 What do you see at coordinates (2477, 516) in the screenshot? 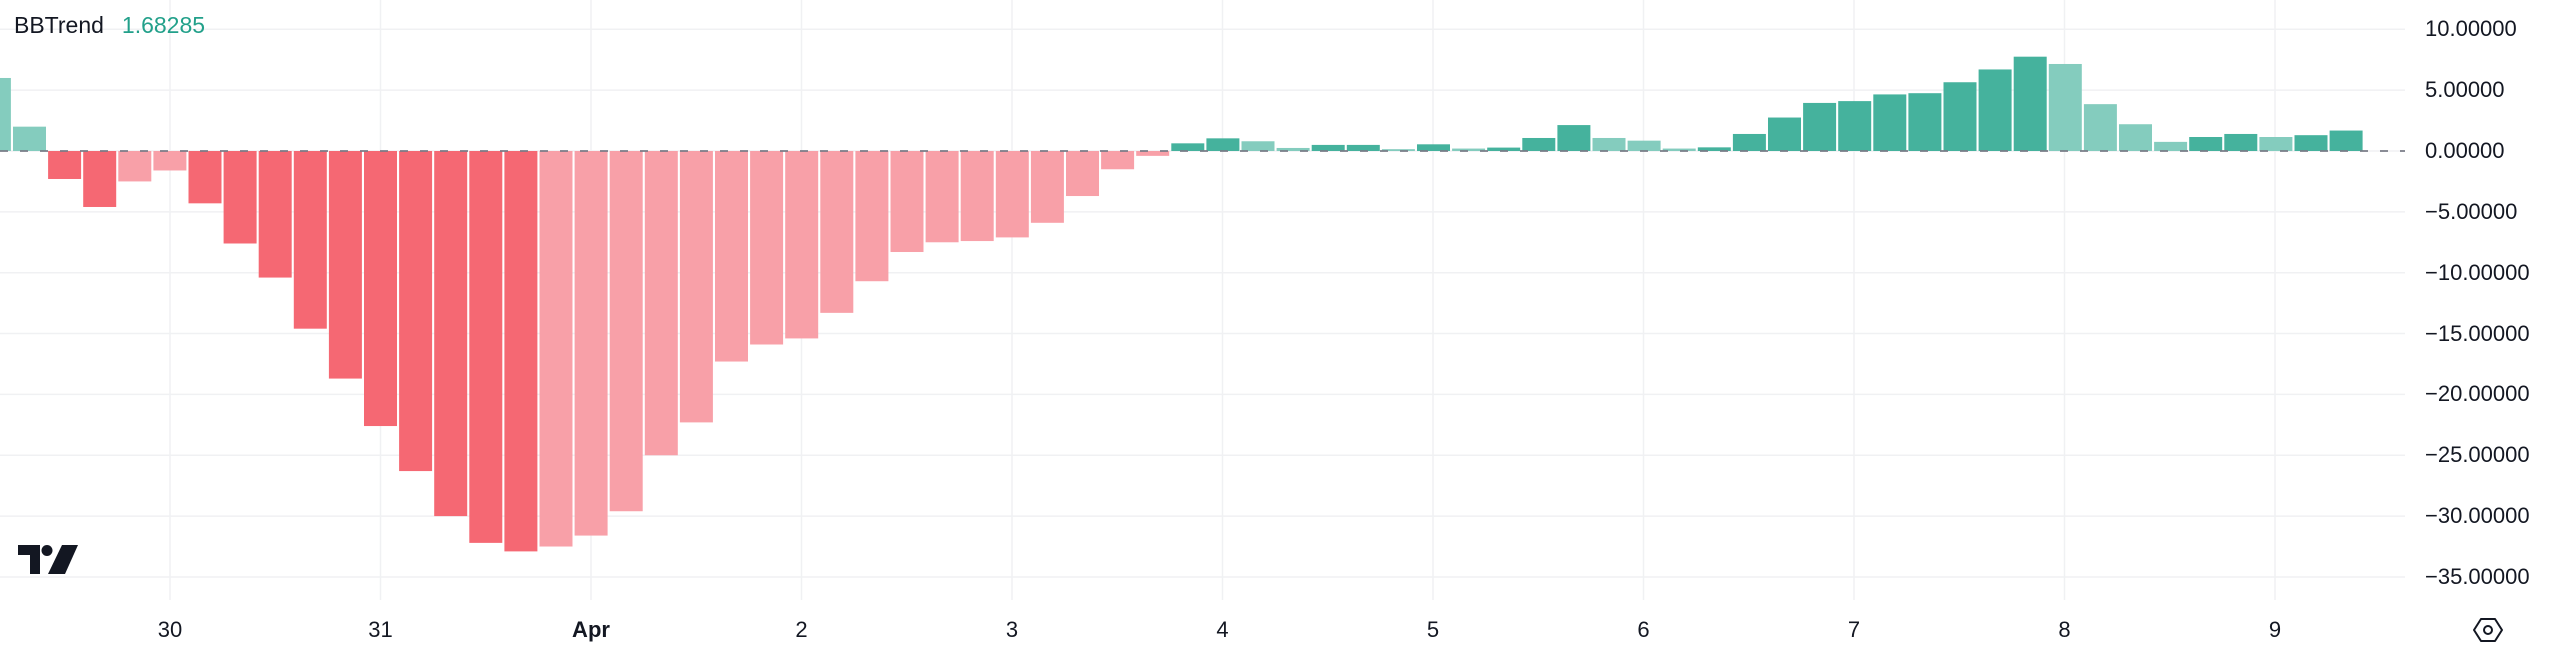
I see `y-axis-tick-label: −30.00000` at bounding box center [2477, 516].